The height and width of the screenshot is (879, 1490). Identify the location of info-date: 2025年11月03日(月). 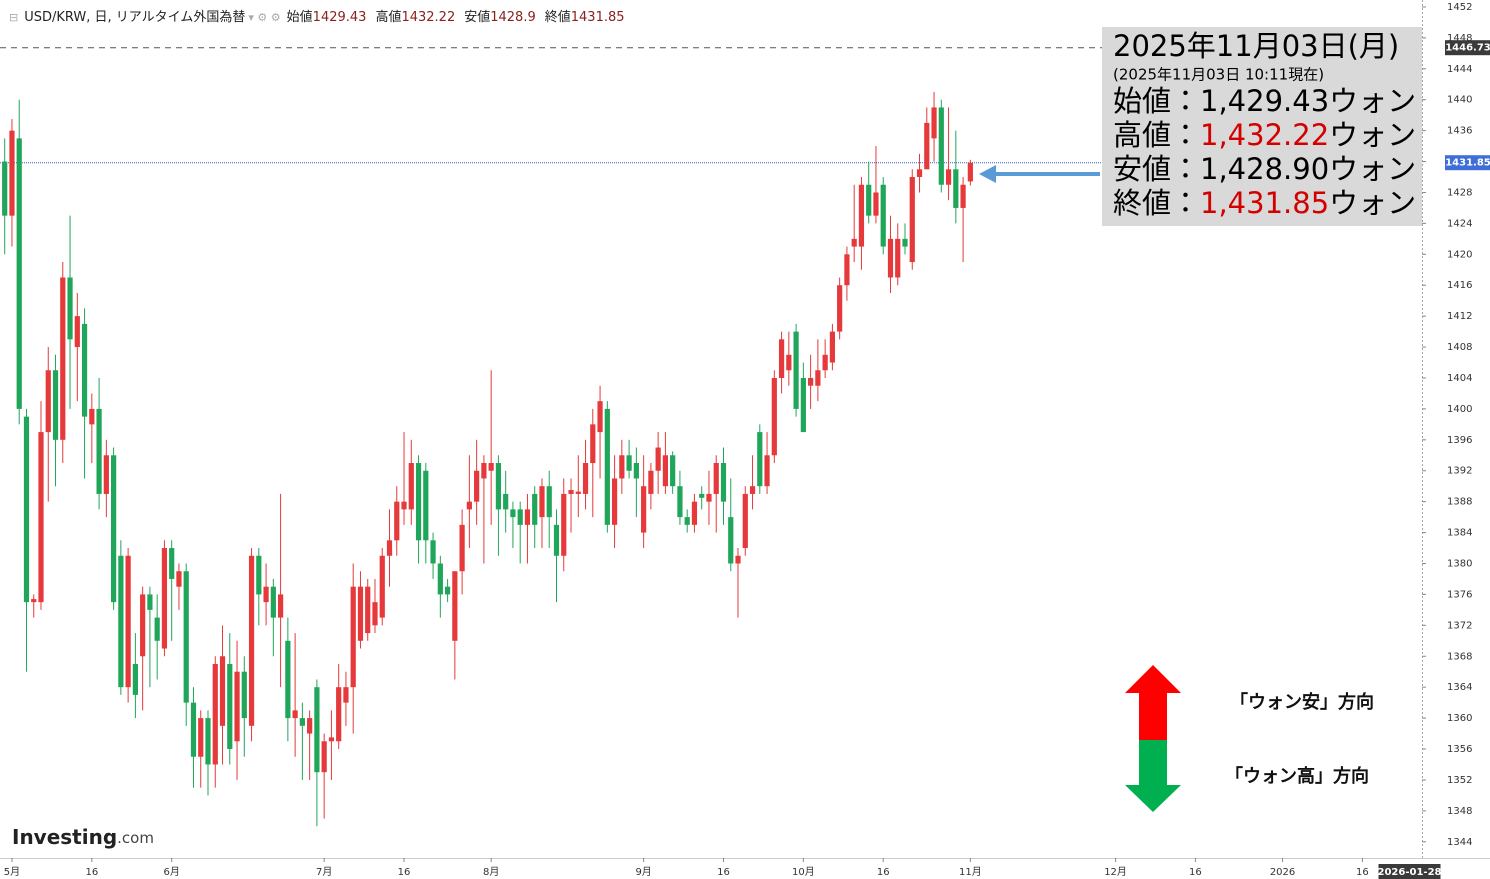
(1256, 46).